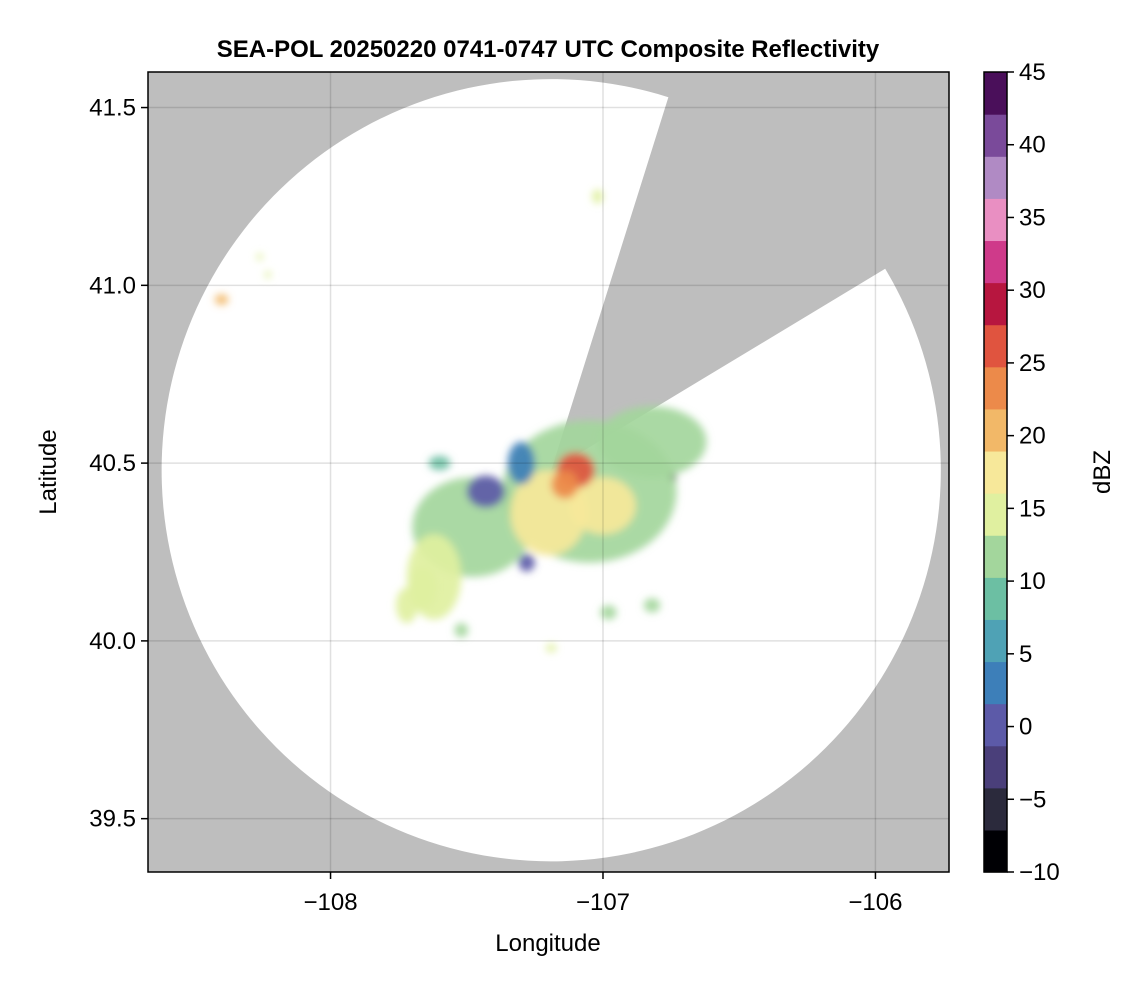 The image size is (1146, 990). What do you see at coordinates (1032, 508) in the screenshot?
I see `colorbar-tick-label-5: 15` at bounding box center [1032, 508].